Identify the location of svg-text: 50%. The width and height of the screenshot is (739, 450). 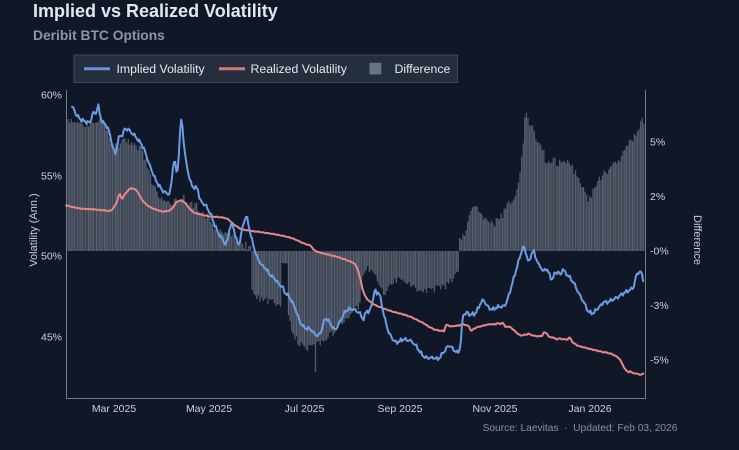
(51, 257).